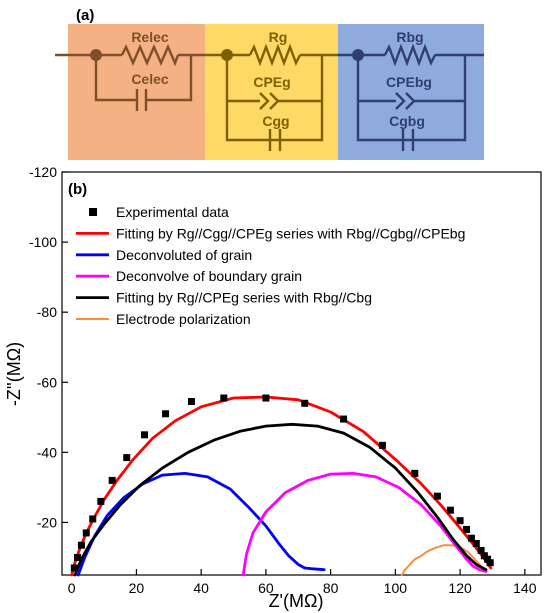 The width and height of the screenshot is (550, 613). Describe the element at coordinates (407, 121) in the screenshot. I see `cgbg-label: Cgbg` at that location.